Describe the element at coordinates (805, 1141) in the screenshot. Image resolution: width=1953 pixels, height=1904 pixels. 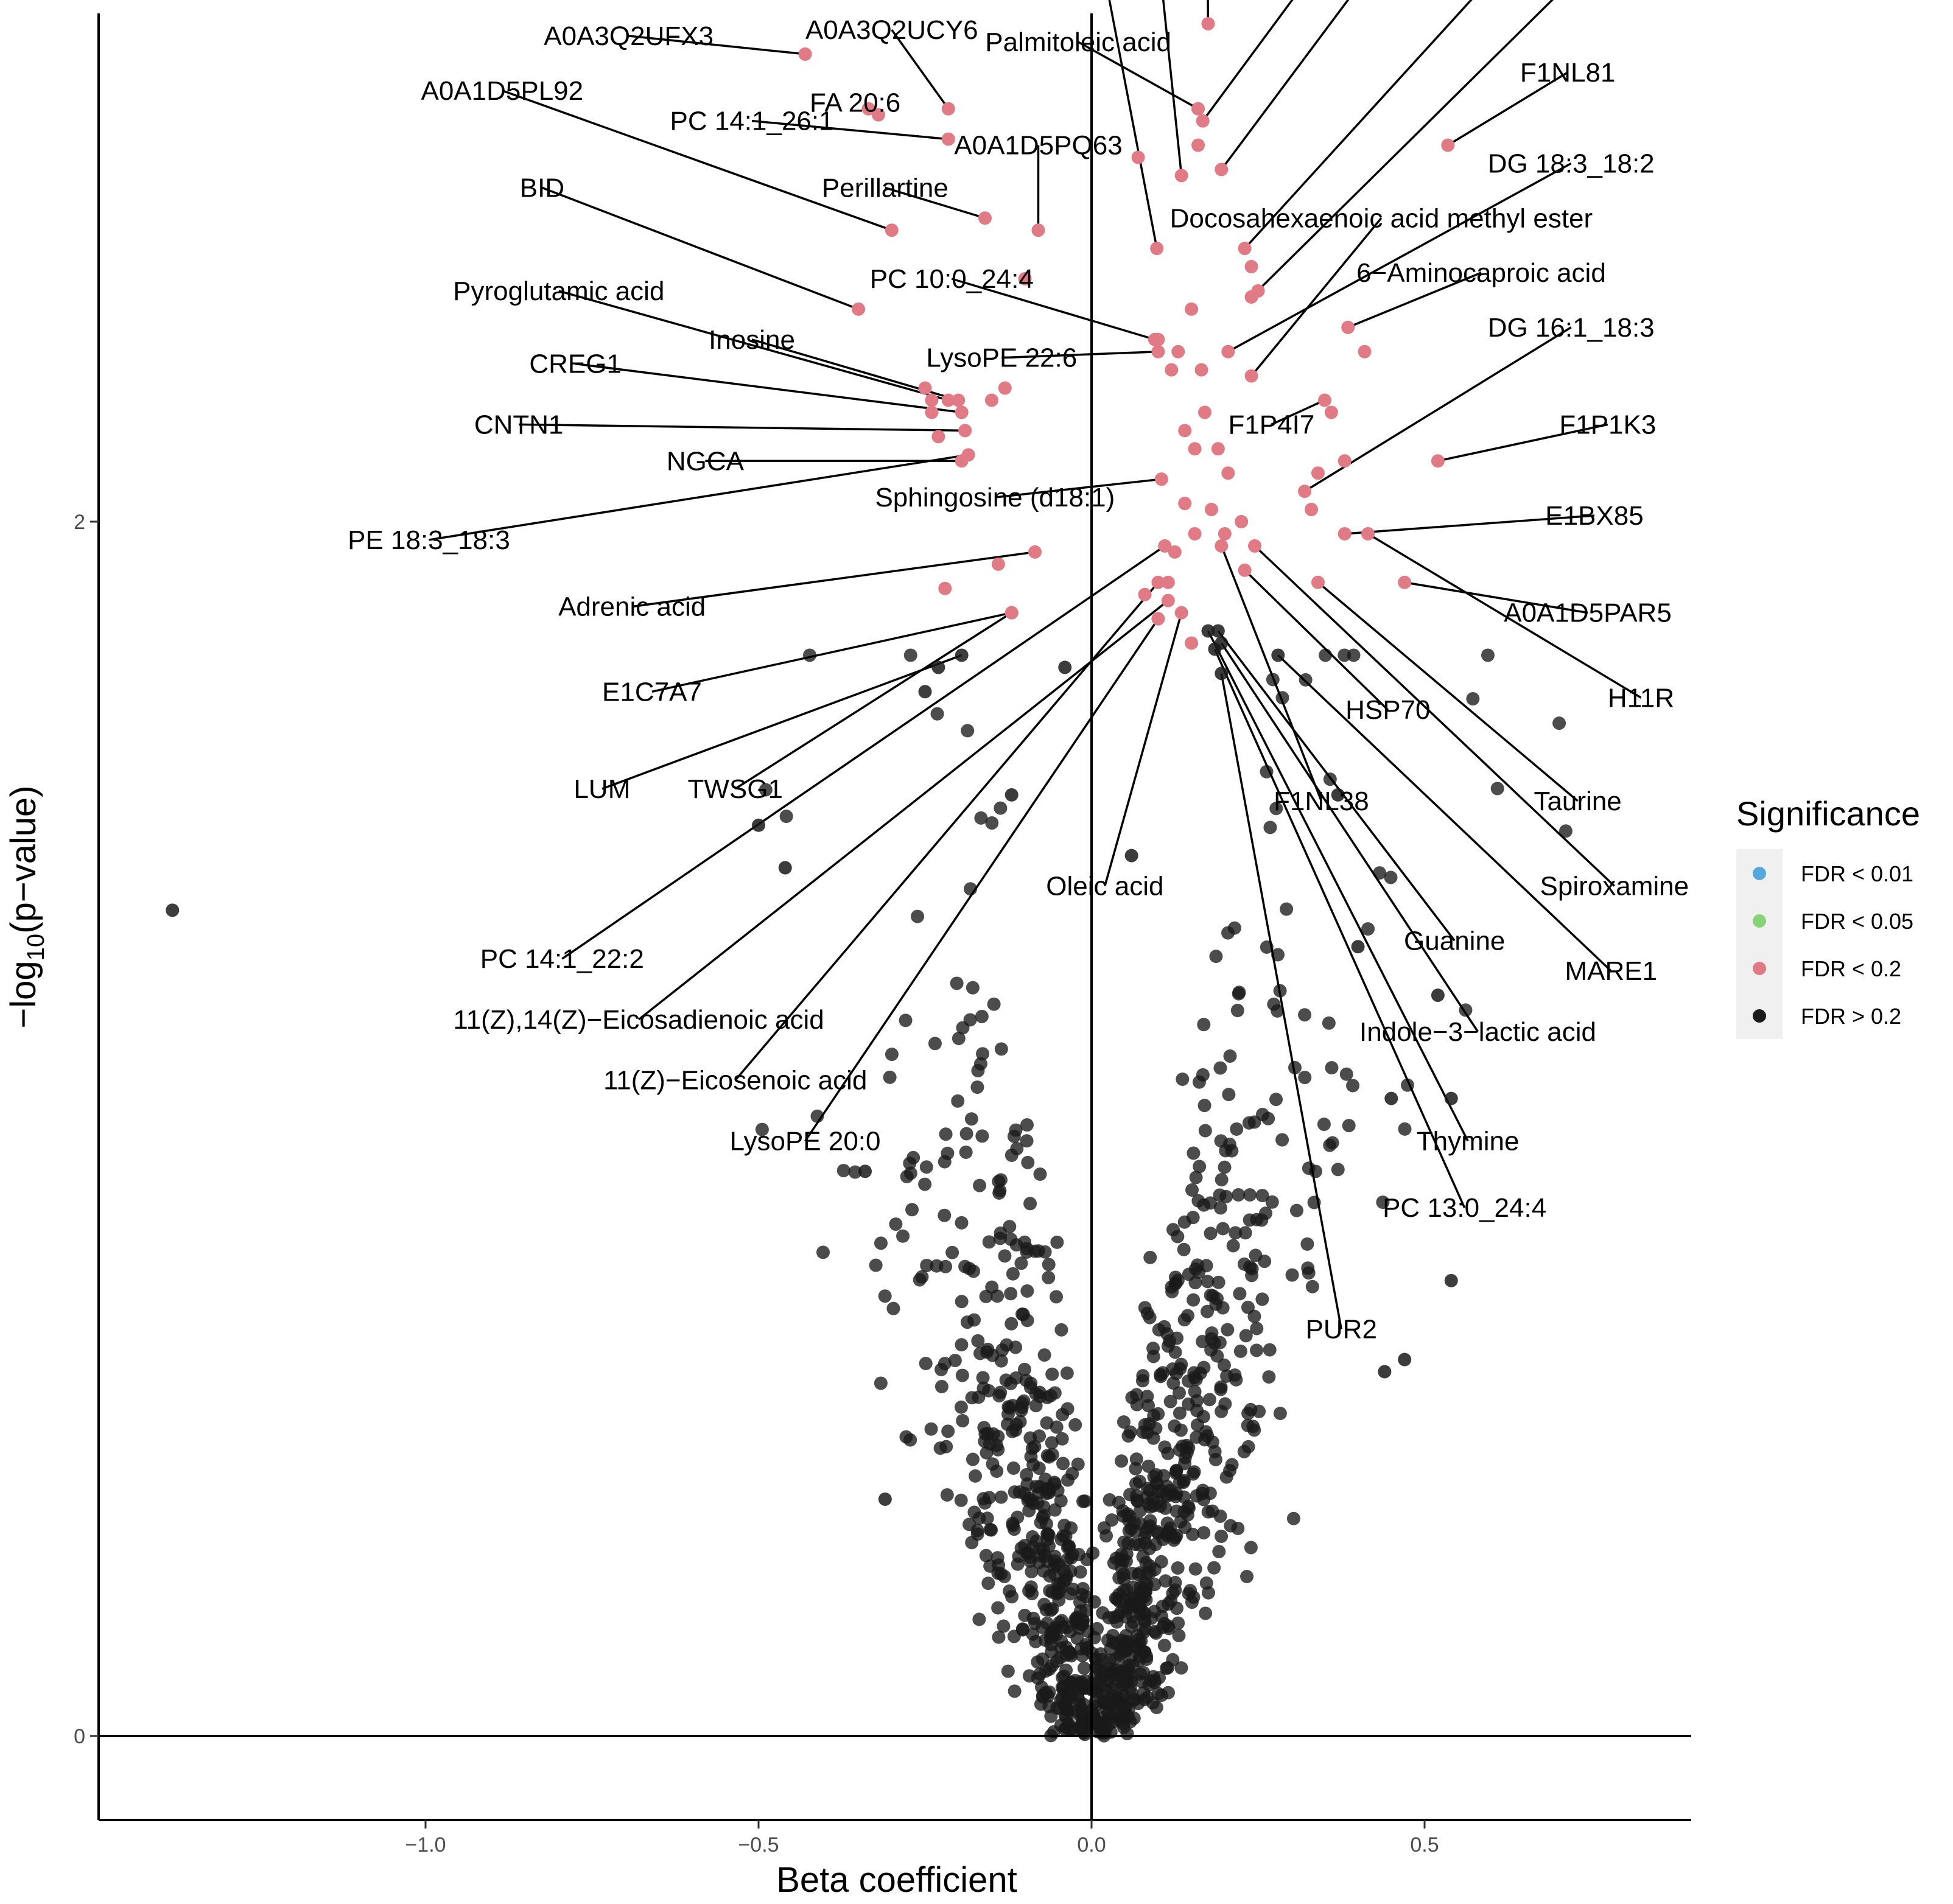
I see `point-label: LysoPE 20:0` at that location.